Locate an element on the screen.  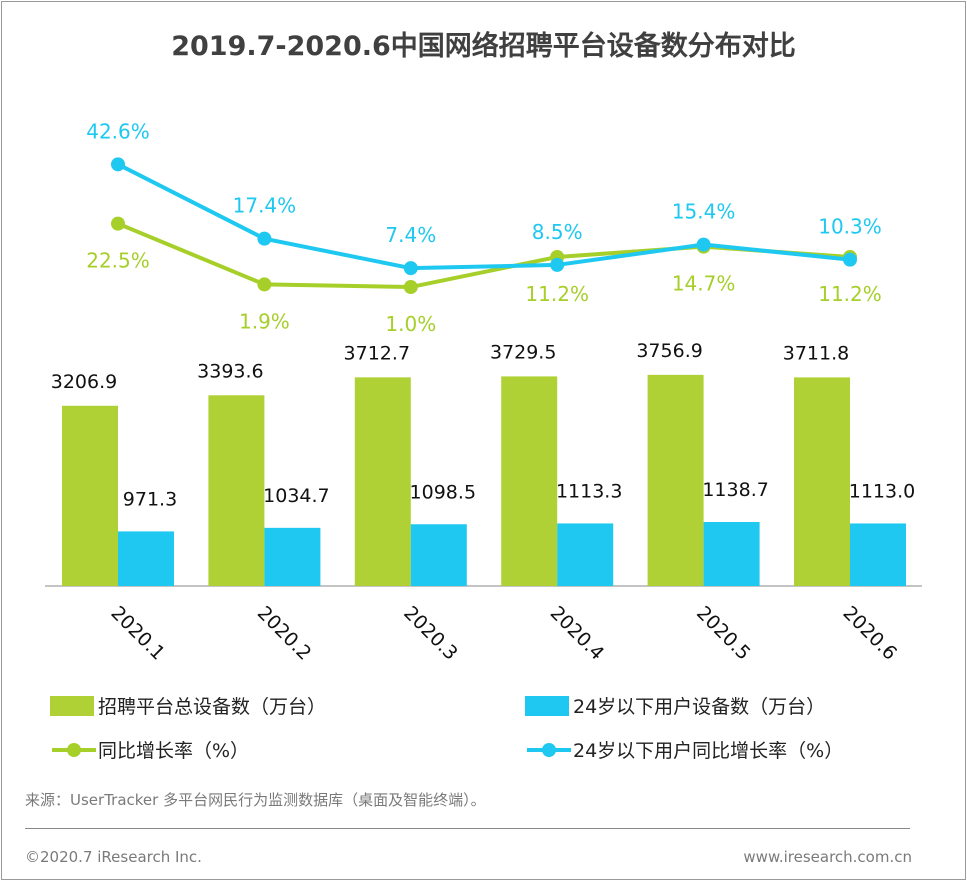
legend-swatch-blue-bar is located at coordinates (547, 705).